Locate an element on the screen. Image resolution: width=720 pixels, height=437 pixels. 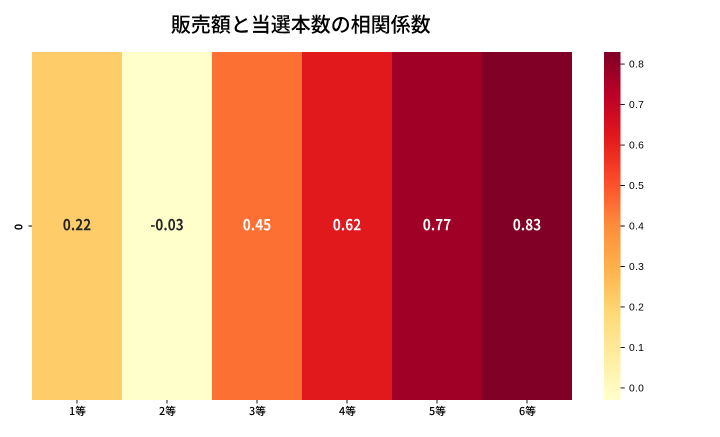
svg-text: 0.6 is located at coordinates (636, 146).